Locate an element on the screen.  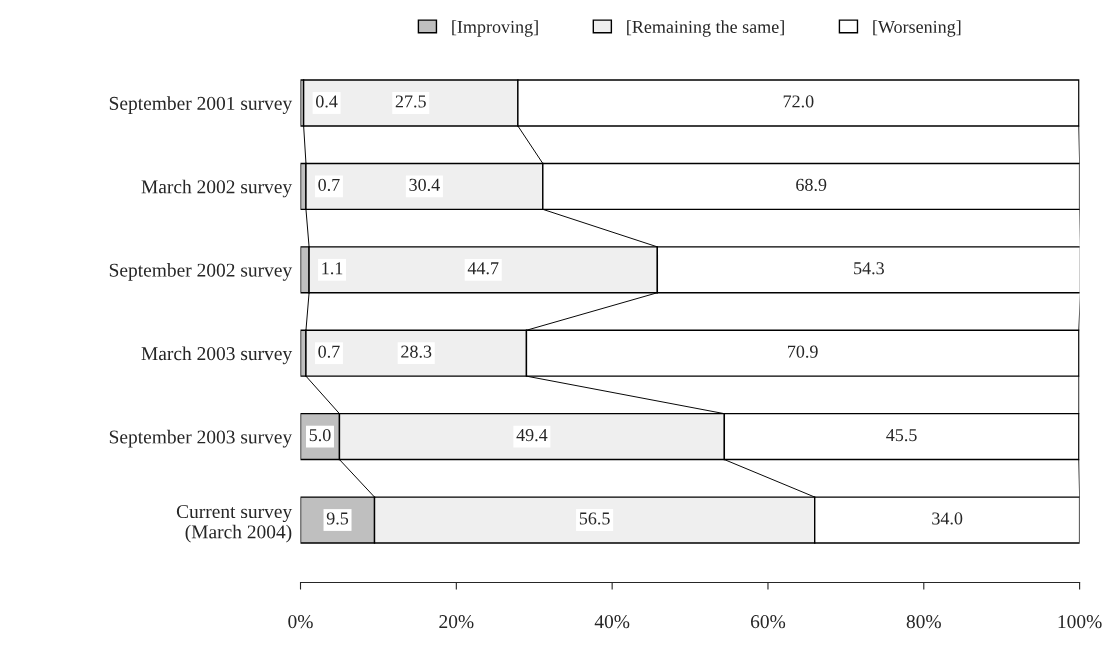
data-label: 72.0 is located at coordinates (798, 101).